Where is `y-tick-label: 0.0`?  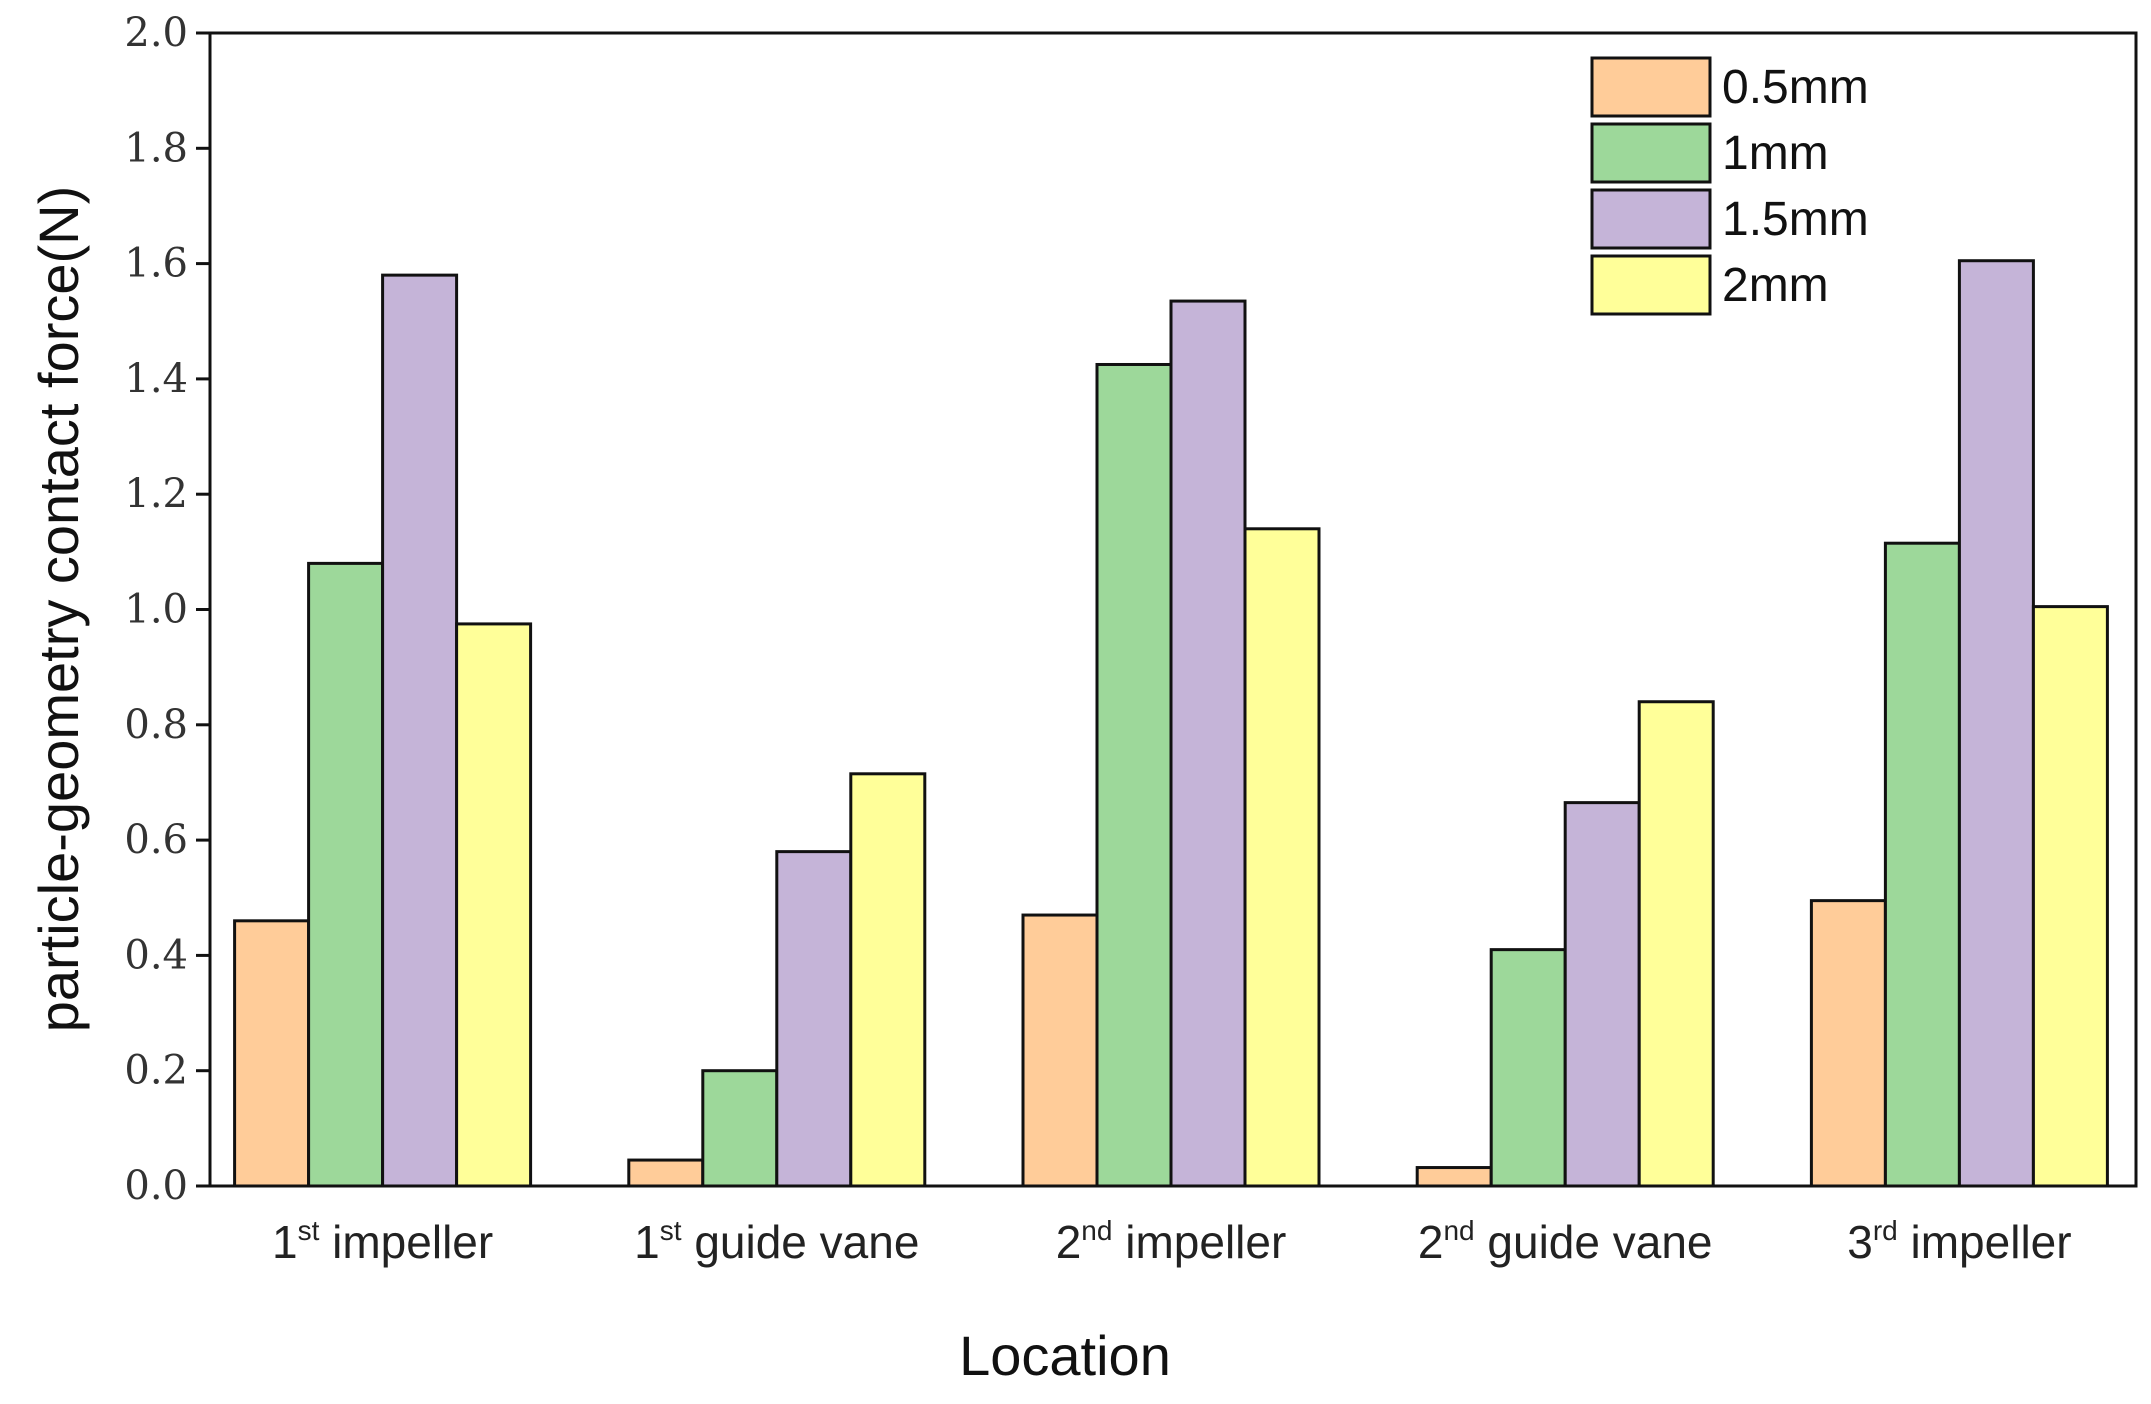 y-tick-label: 0.0 is located at coordinates (156, 1186).